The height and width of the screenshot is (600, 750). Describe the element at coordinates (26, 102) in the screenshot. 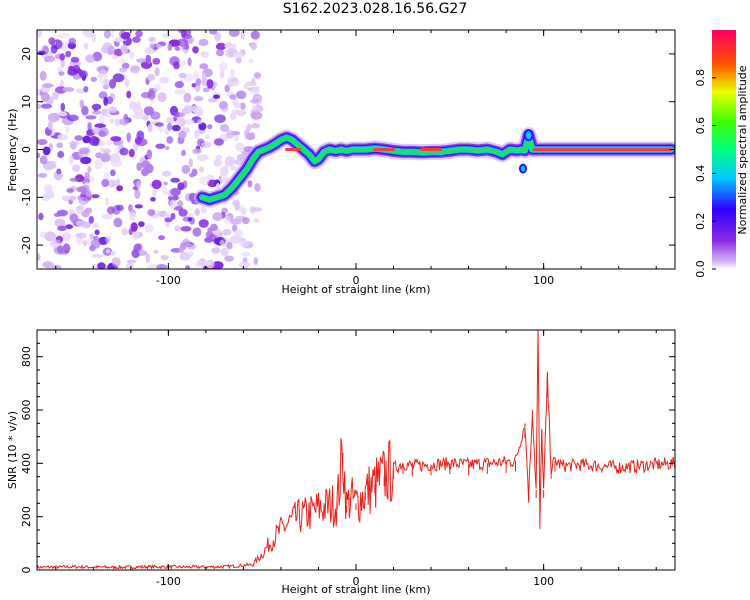

I see `y-tick-label: 10` at that location.